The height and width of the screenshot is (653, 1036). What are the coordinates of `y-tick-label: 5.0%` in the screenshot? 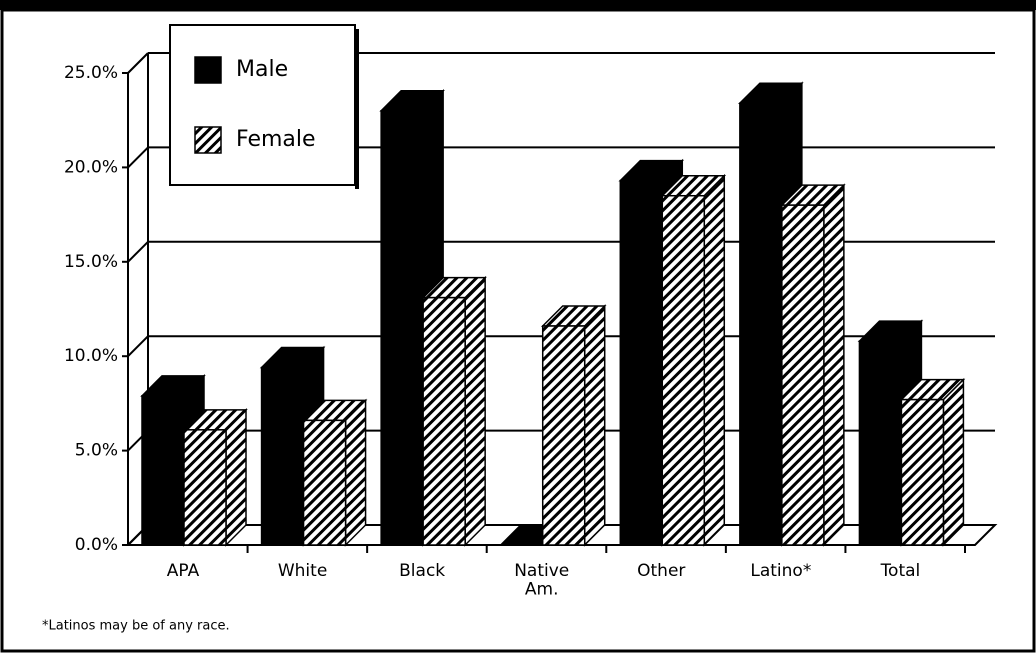 It's located at (96, 451).